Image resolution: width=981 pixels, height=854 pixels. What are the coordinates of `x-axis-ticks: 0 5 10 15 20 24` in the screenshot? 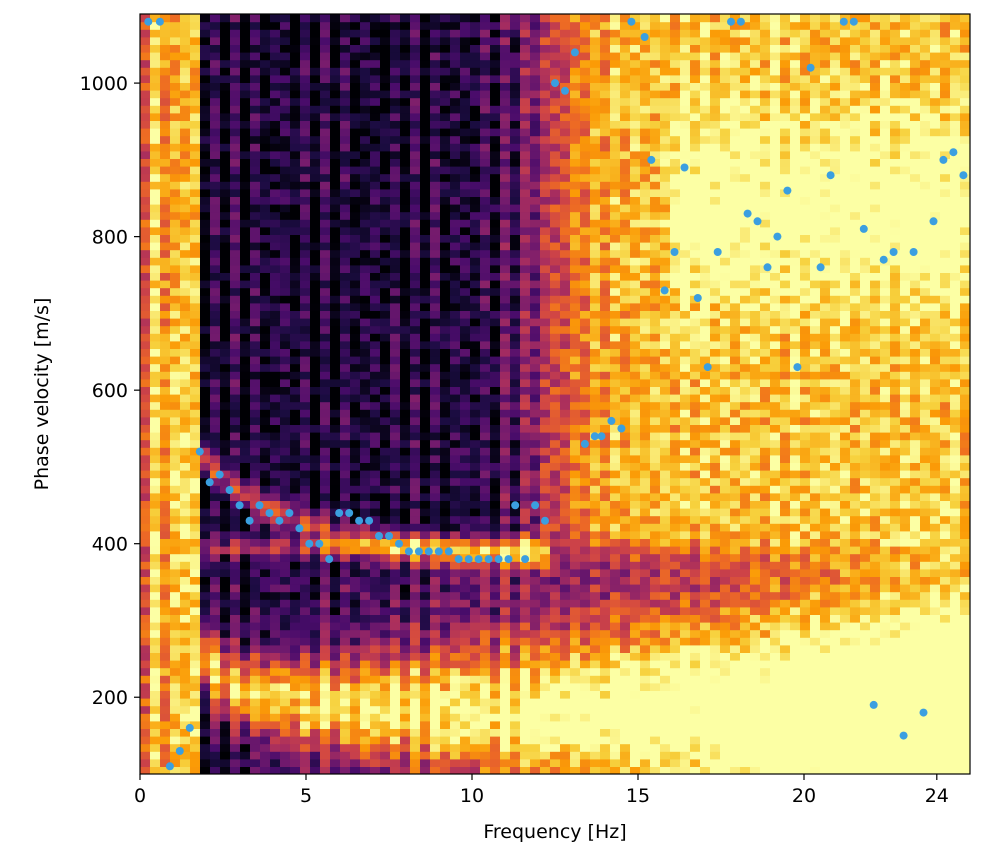 It's located at (541, 790).